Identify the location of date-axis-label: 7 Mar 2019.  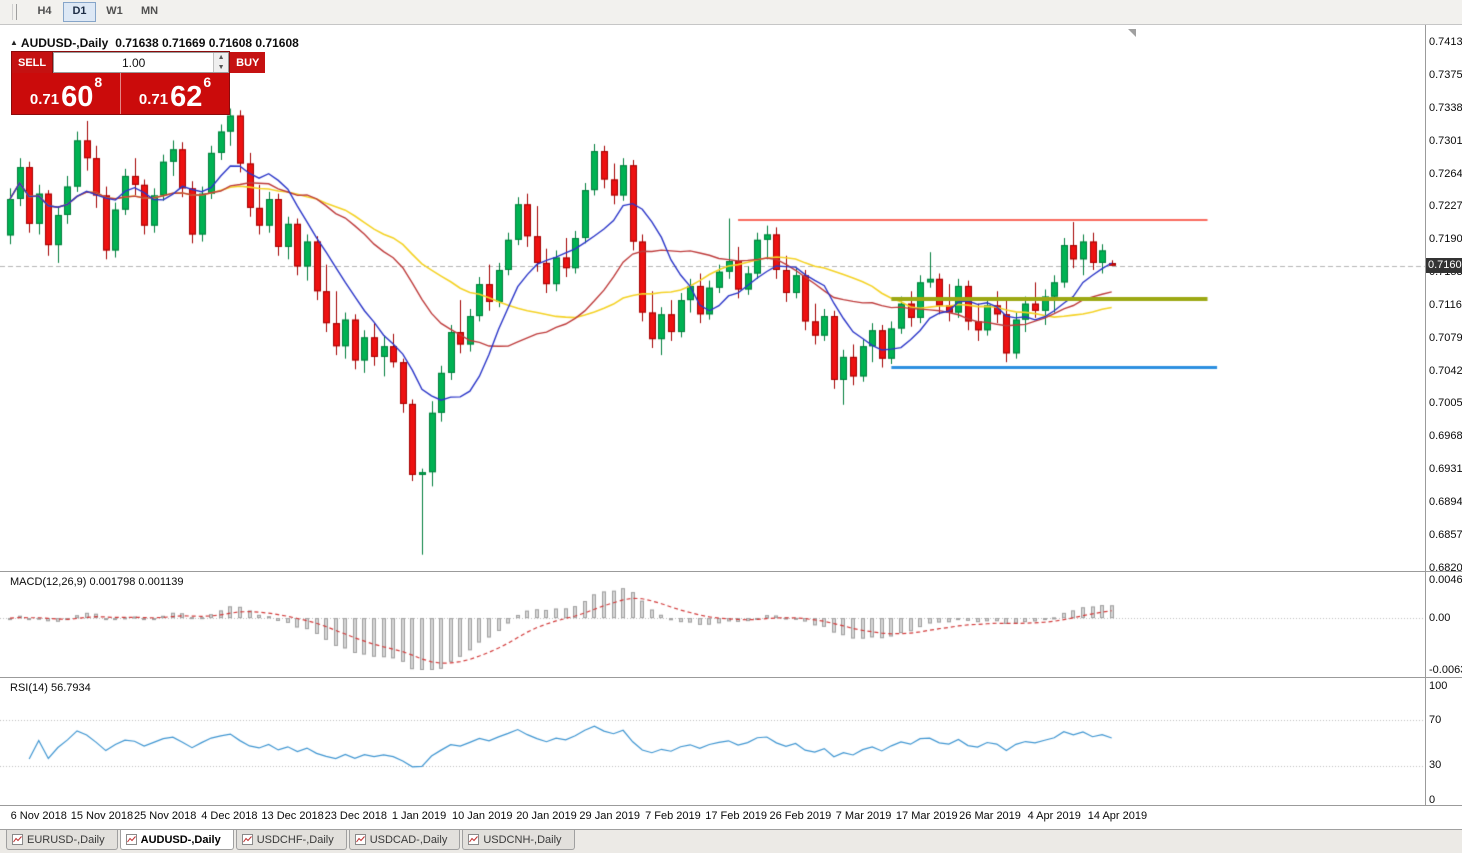
(863, 816).